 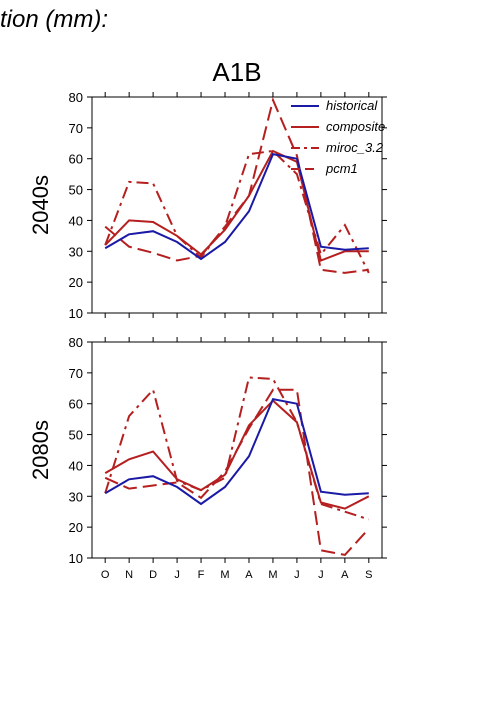 I want to click on x-tick-label: N, so click(x=129, y=575).